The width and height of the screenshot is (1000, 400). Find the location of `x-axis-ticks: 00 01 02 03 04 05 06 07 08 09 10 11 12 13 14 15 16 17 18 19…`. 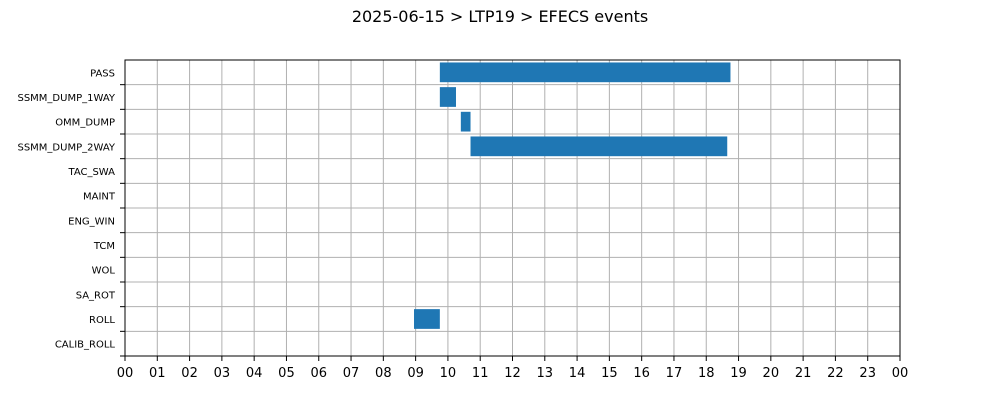

x-axis-ticks: 00 01 02 03 04 05 06 07 08 09 10 11 12 13 14 15 16 17 18 19… is located at coordinates (513, 368).